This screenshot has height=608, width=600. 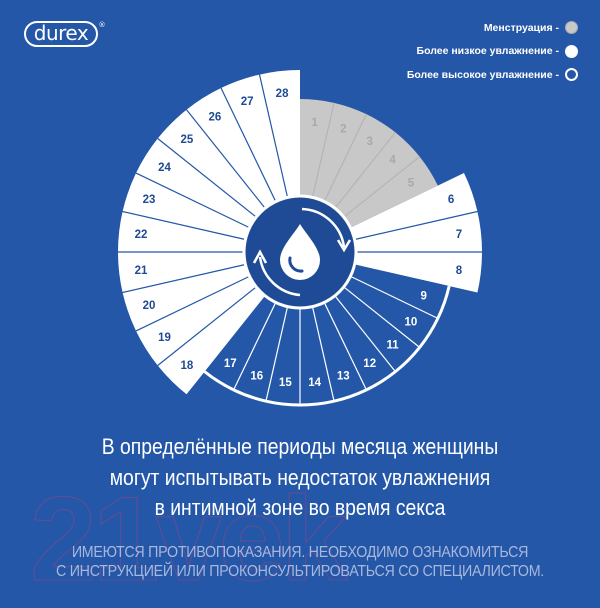 I want to click on day-label: 6, so click(x=451, y=200).